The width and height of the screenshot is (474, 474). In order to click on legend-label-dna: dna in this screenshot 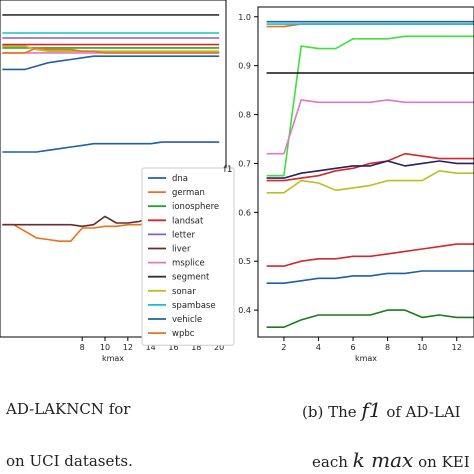, I will do `click(180, 179)`.